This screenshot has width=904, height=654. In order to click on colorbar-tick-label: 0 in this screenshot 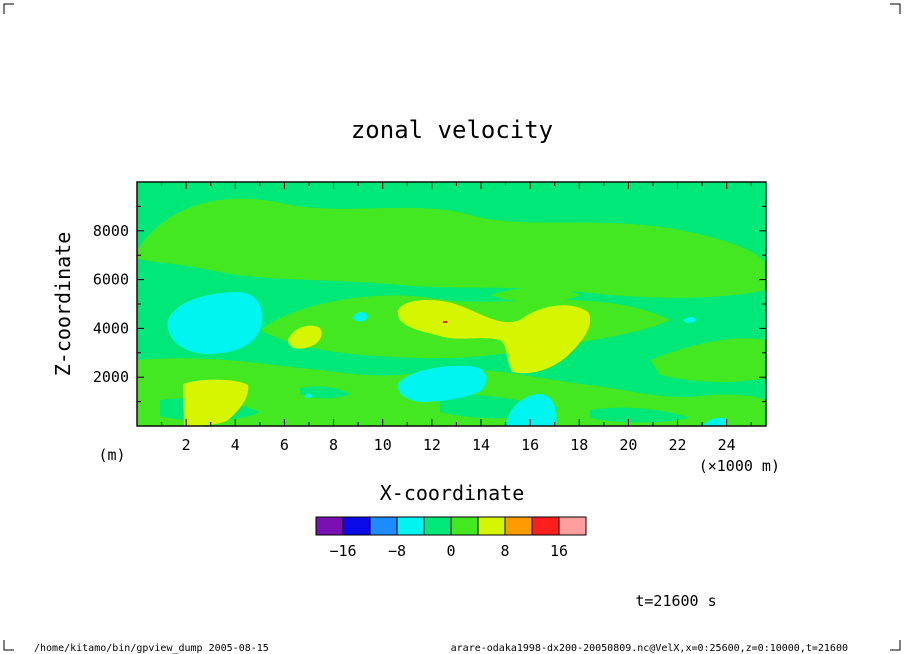, I will do `click(450, 551)`.